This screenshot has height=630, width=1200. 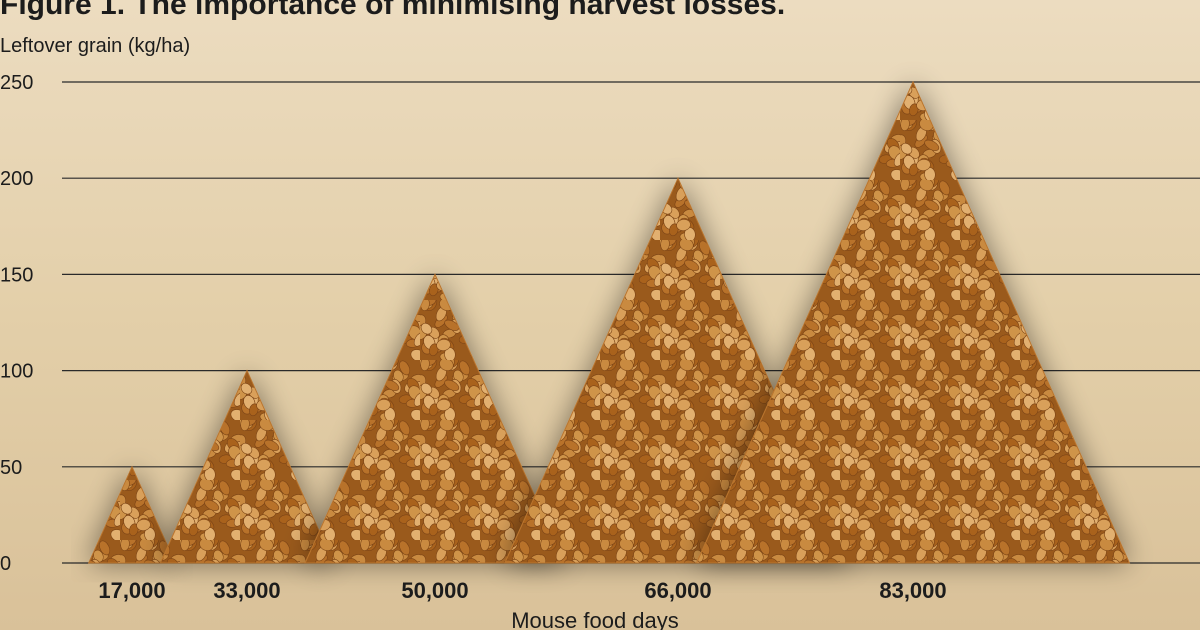 I want to click on x-tick-label: 17,000, so click(x=131, y=590).